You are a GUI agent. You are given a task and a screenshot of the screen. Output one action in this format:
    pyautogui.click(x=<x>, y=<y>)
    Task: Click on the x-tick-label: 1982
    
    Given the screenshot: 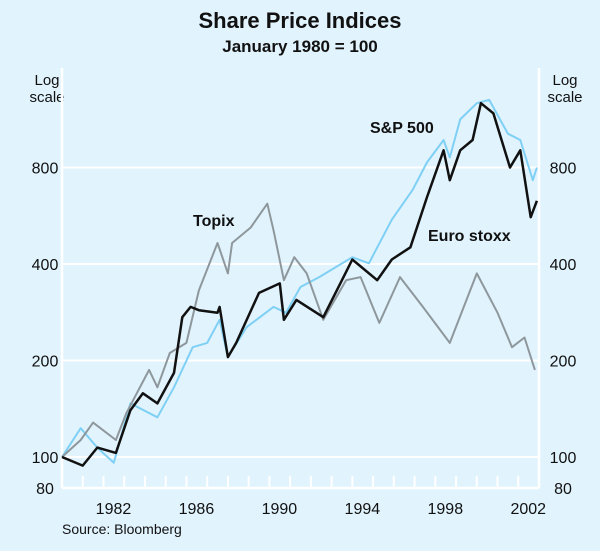 What is the action you would take?
    pyautogui.click(x=114, y=509)
    